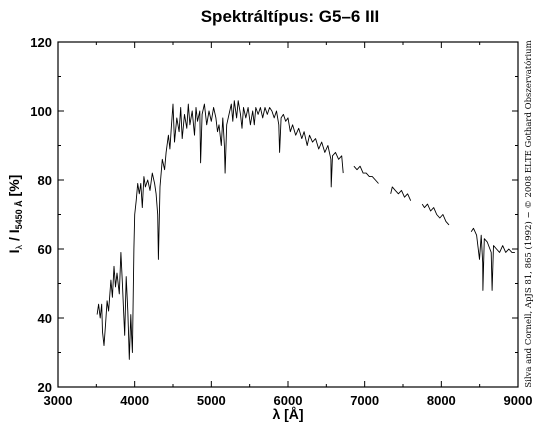 This screenshot has height=433, width=540. I want to click on x-tick-label: 6000, so click(288, 400).